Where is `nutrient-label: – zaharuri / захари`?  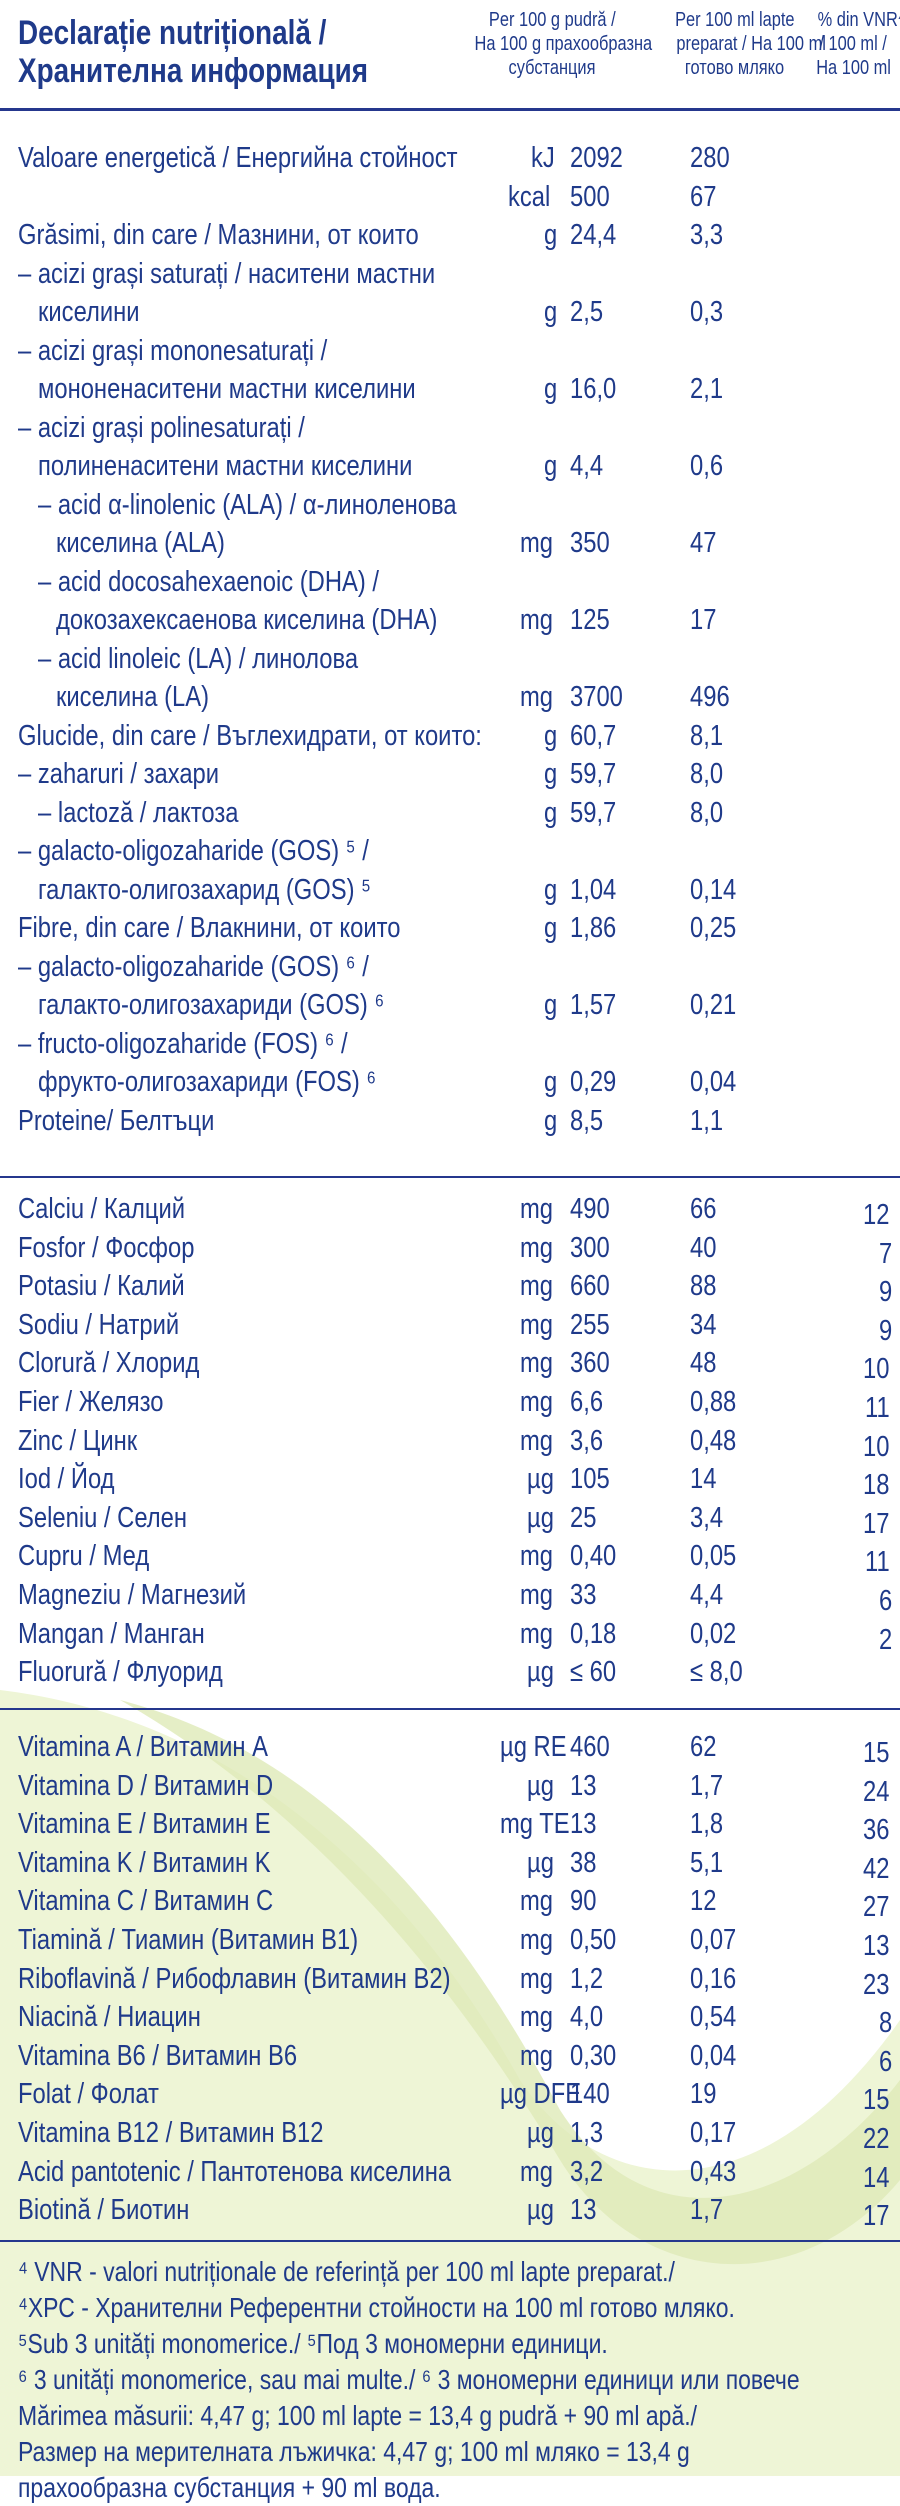 nutrient-label: – zaharuri / захари is located at coordinates (119, 774).